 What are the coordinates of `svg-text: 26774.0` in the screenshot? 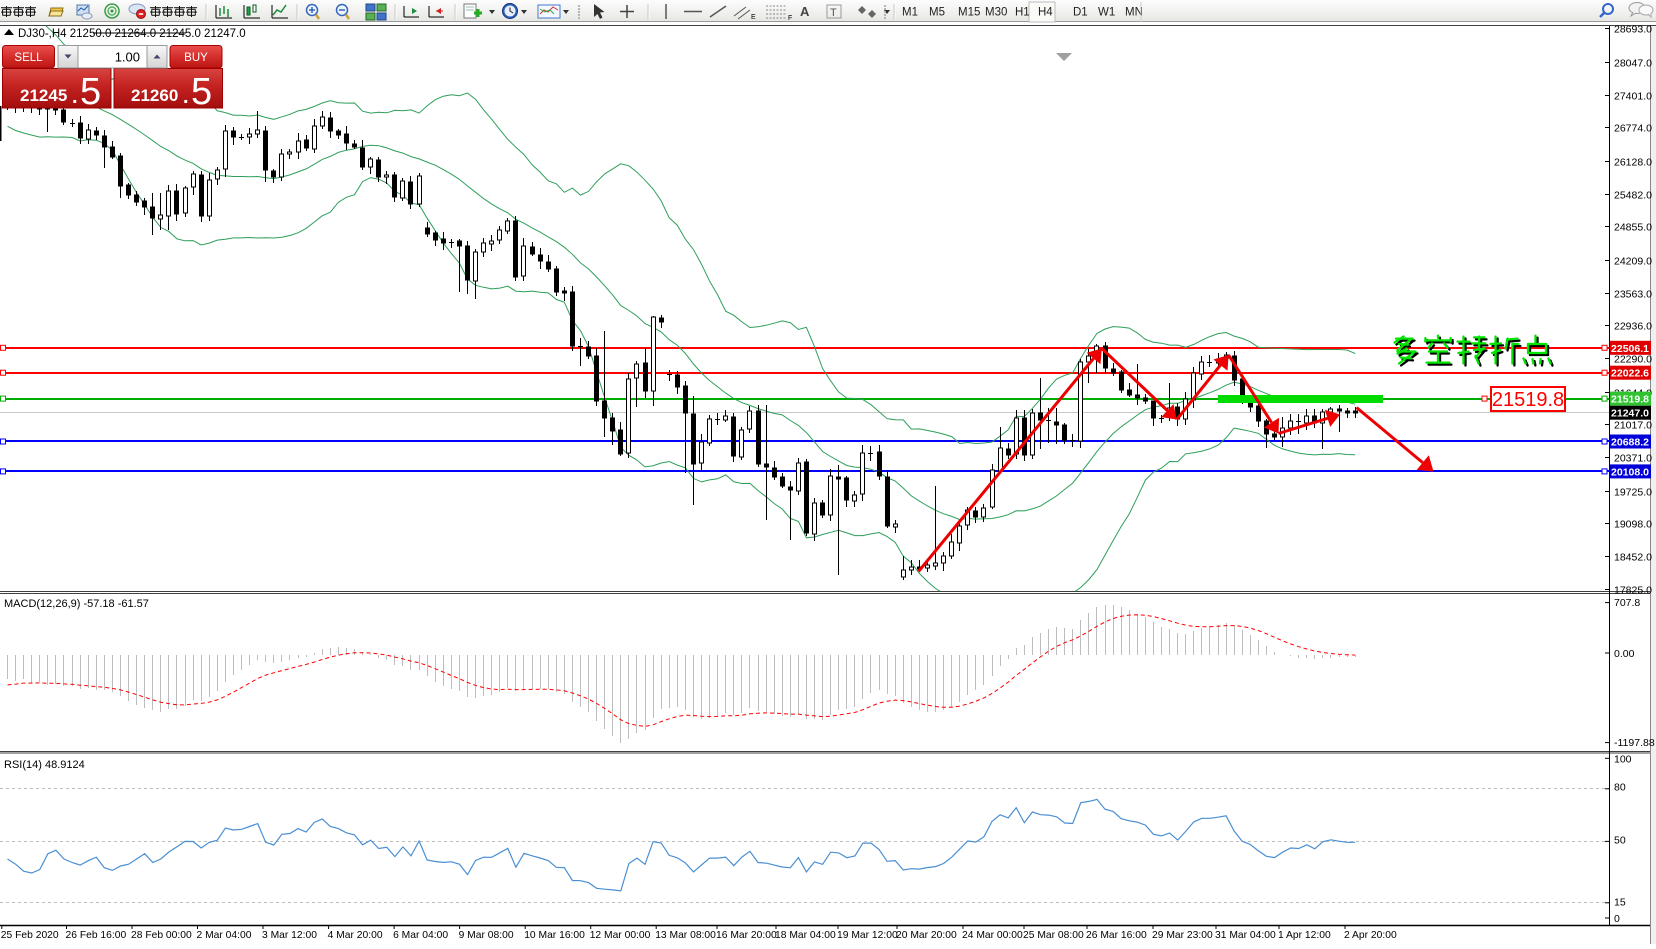 It's located at (1633, 129).